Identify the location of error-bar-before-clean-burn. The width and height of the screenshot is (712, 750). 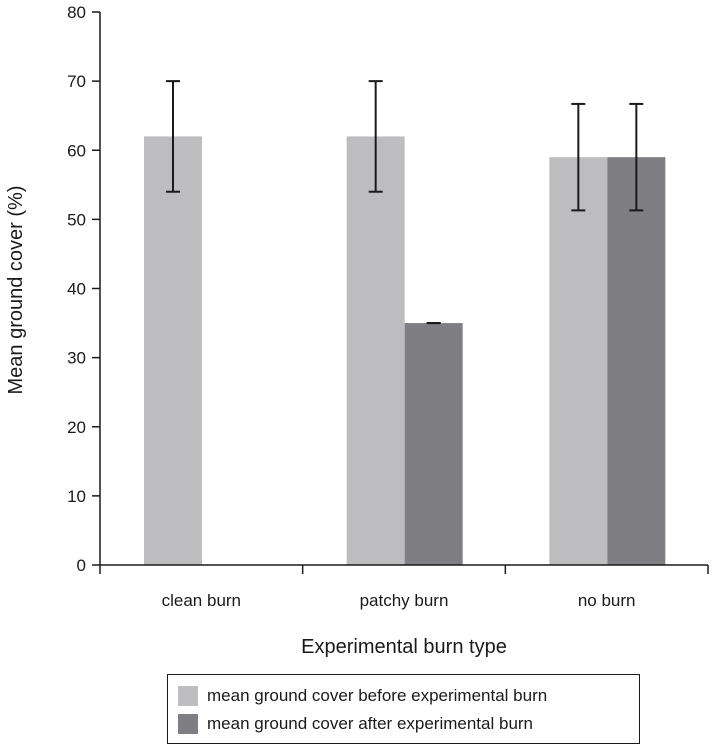
(173, 136).